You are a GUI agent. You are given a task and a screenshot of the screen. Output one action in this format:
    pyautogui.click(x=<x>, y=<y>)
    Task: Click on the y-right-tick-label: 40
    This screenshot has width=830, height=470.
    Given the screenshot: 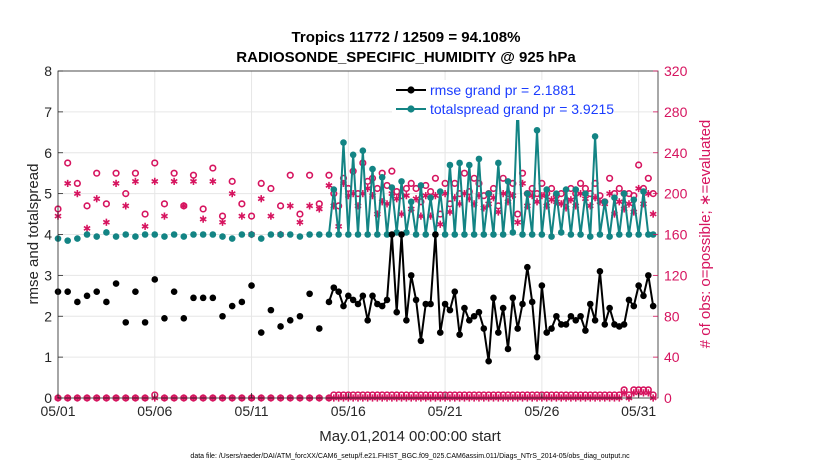 What is the action you would take?
    pyautogui.click(x=672, y=357)
    